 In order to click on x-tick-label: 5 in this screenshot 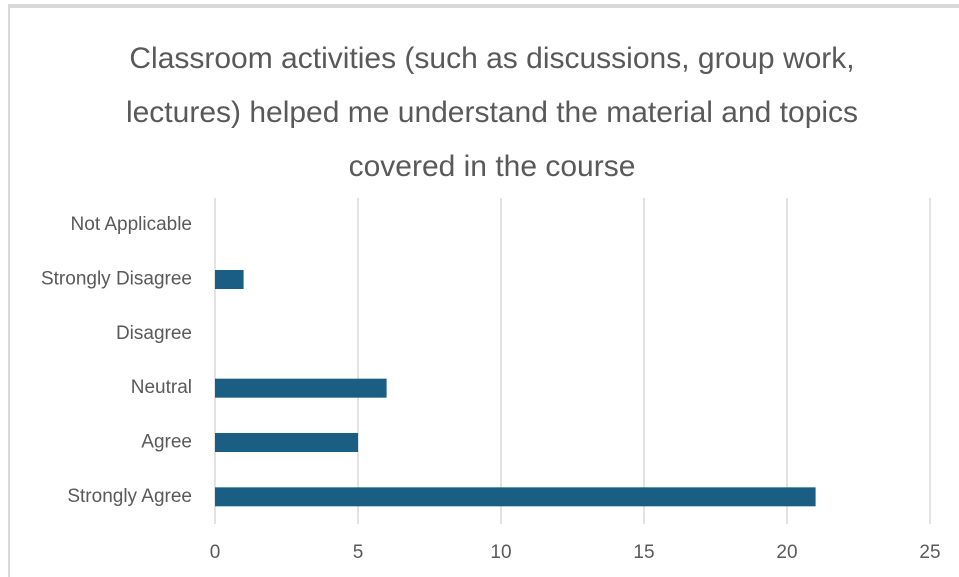, I will do `click(358, 552)`.